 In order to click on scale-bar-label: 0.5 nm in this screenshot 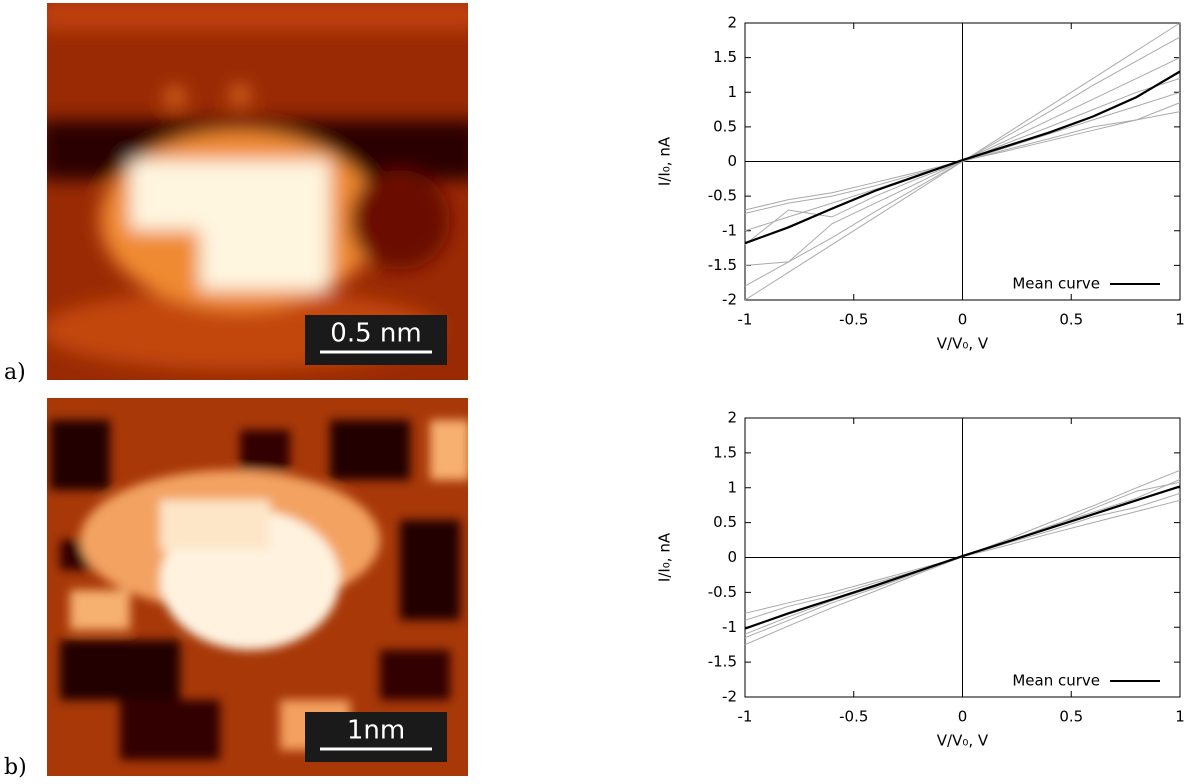, I will do `click(375, 334)`.